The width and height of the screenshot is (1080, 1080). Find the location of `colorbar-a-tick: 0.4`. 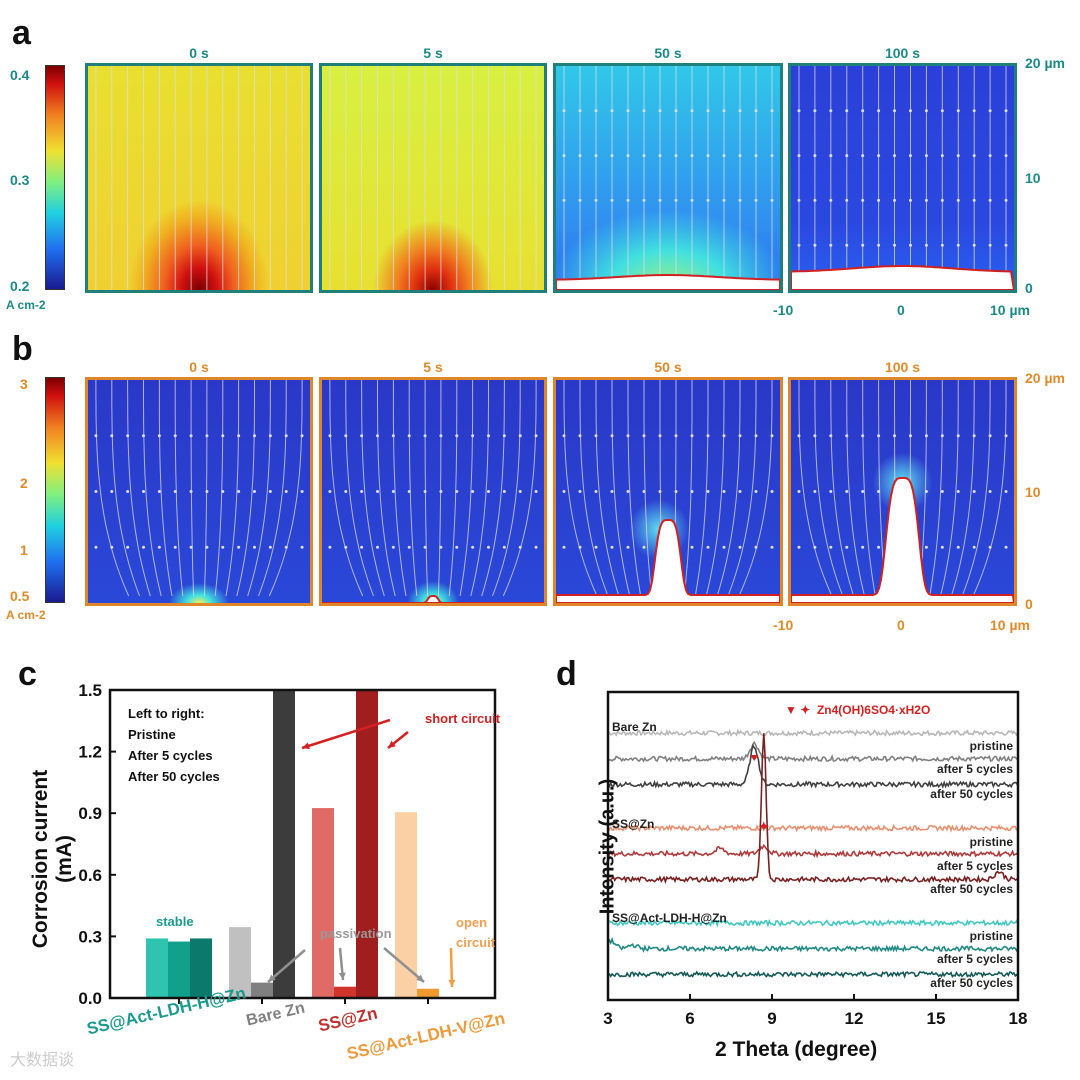

colorbar-a-tick: 0.4 is located at coordinates (20, 75).